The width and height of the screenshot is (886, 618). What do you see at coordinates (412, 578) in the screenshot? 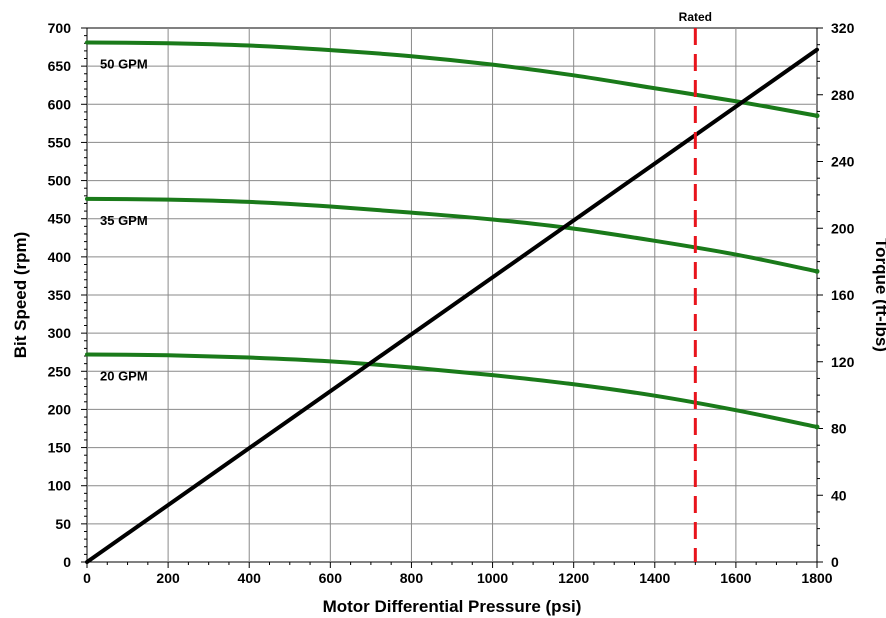
I see `x-tick-label: 800` at bounding box center [412, 578].